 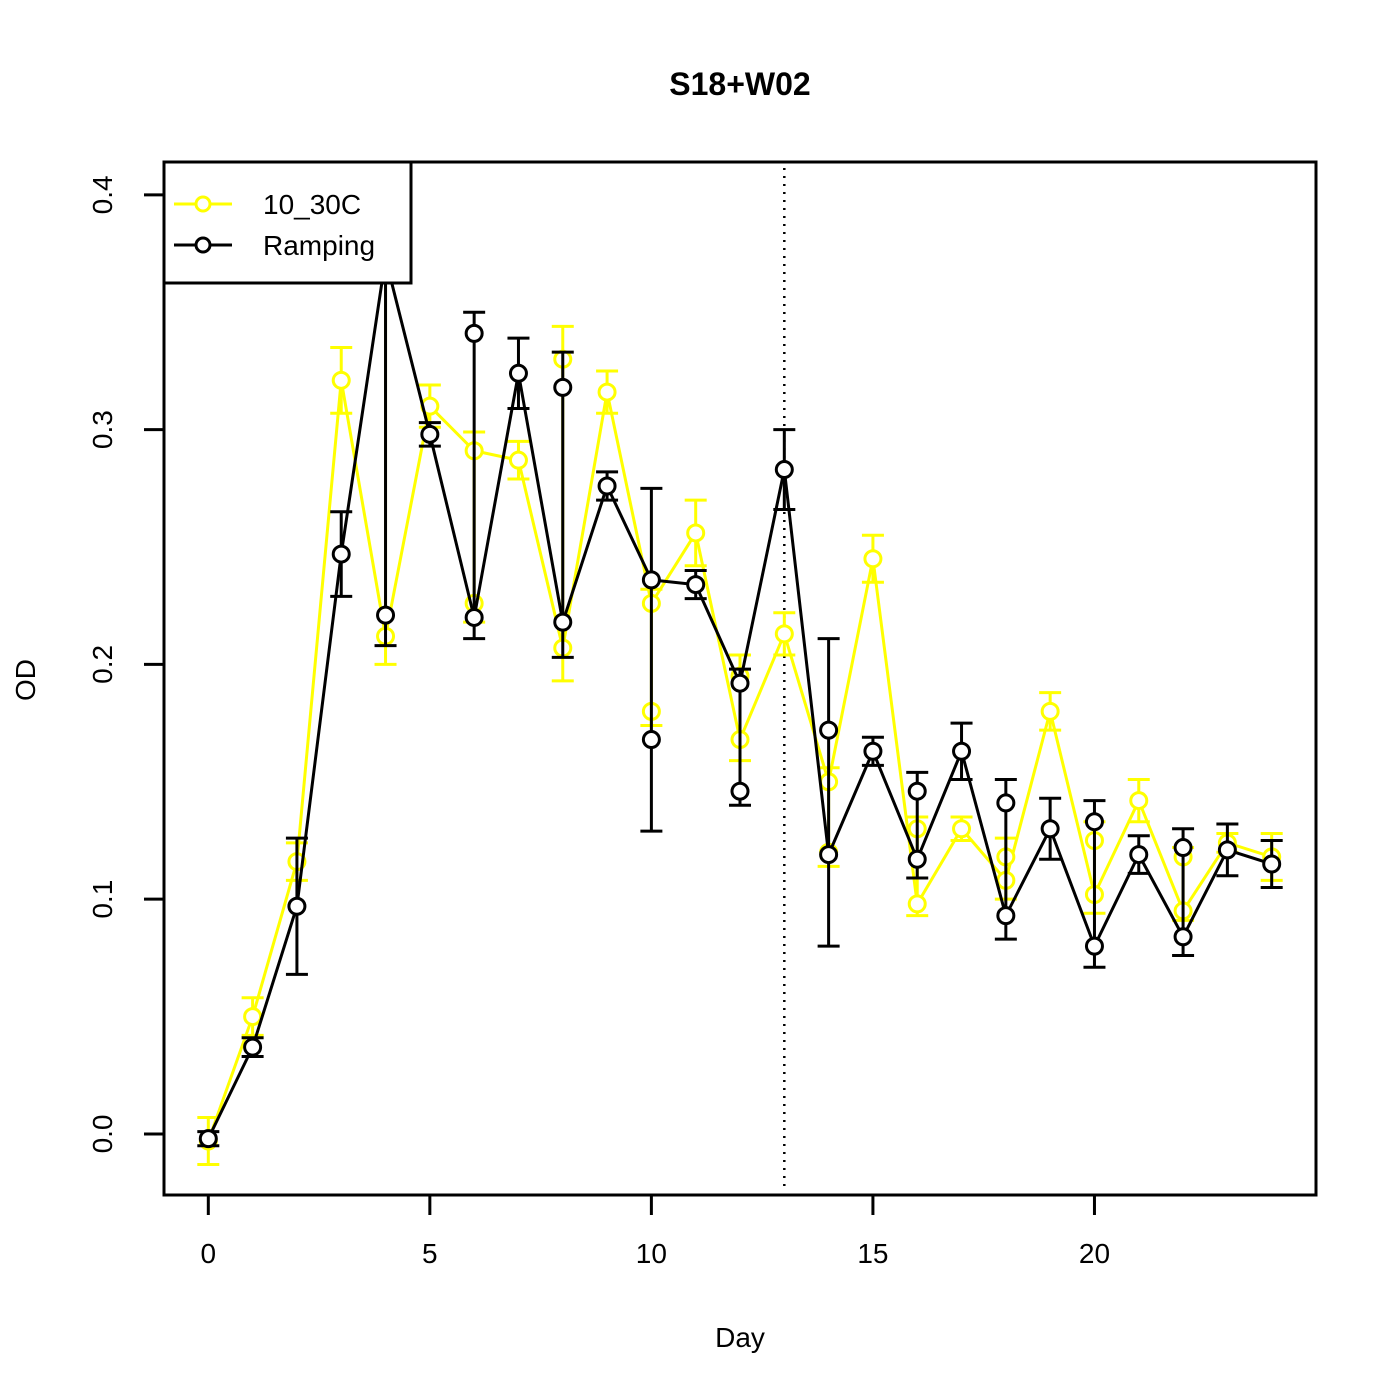 What do you see at coordinates (872, 1253) in the screenshot?
I see `x-tick-label: 15` at bounding box center [872, 1253].